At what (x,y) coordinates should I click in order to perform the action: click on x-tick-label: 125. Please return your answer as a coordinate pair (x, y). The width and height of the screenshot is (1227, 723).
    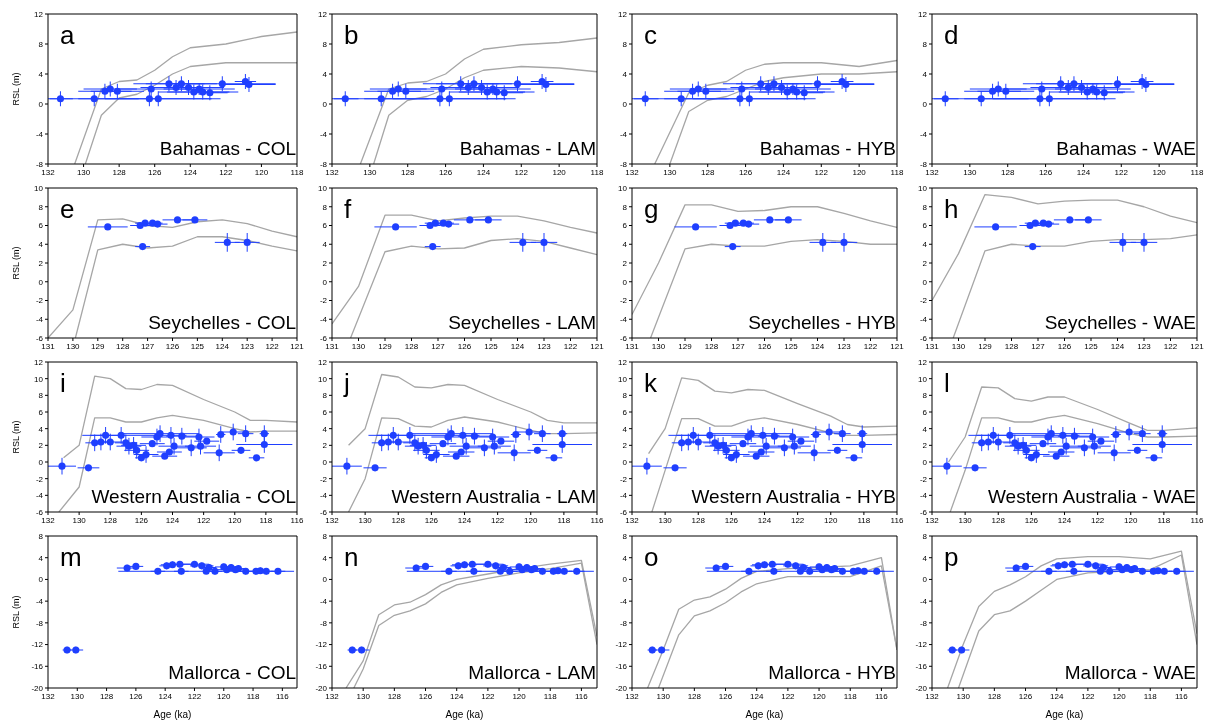
    Looking at the image, I should click on (197, 346).